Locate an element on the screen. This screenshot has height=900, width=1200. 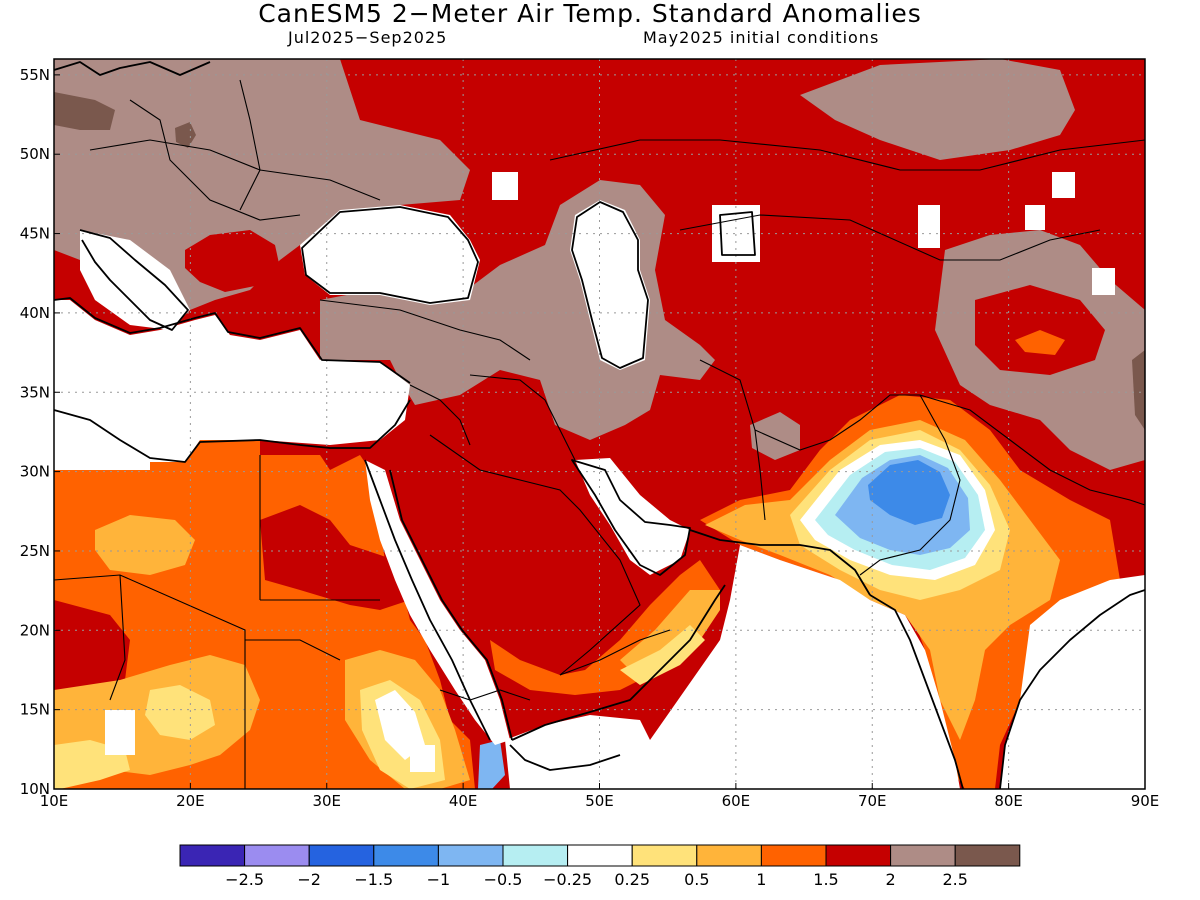
lon-tick-label: 70E is located at coordinates (872, 801).